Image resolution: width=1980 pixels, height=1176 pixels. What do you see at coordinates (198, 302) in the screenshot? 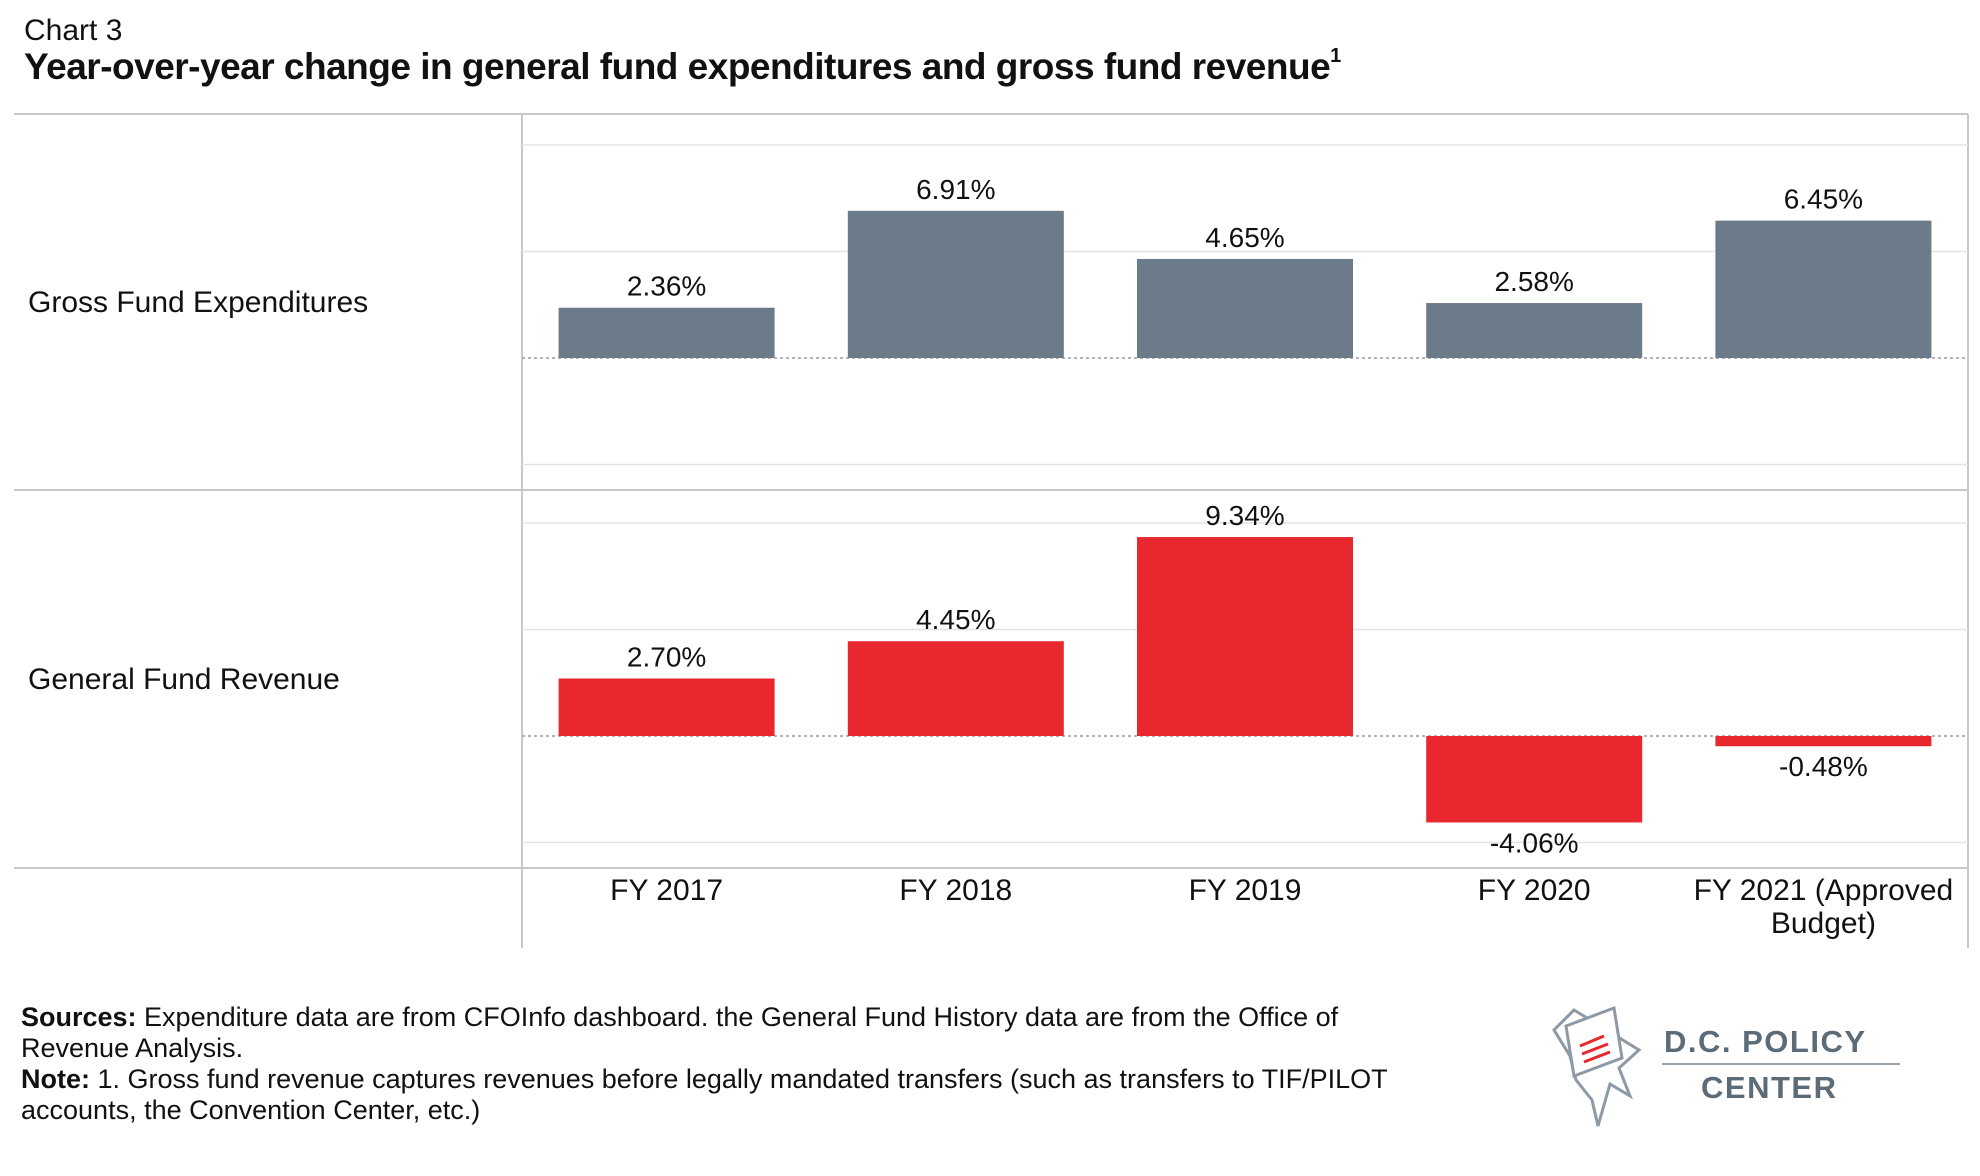
I see `row-label: Gross Fund Expenditures` at bounding box center [198, 302].